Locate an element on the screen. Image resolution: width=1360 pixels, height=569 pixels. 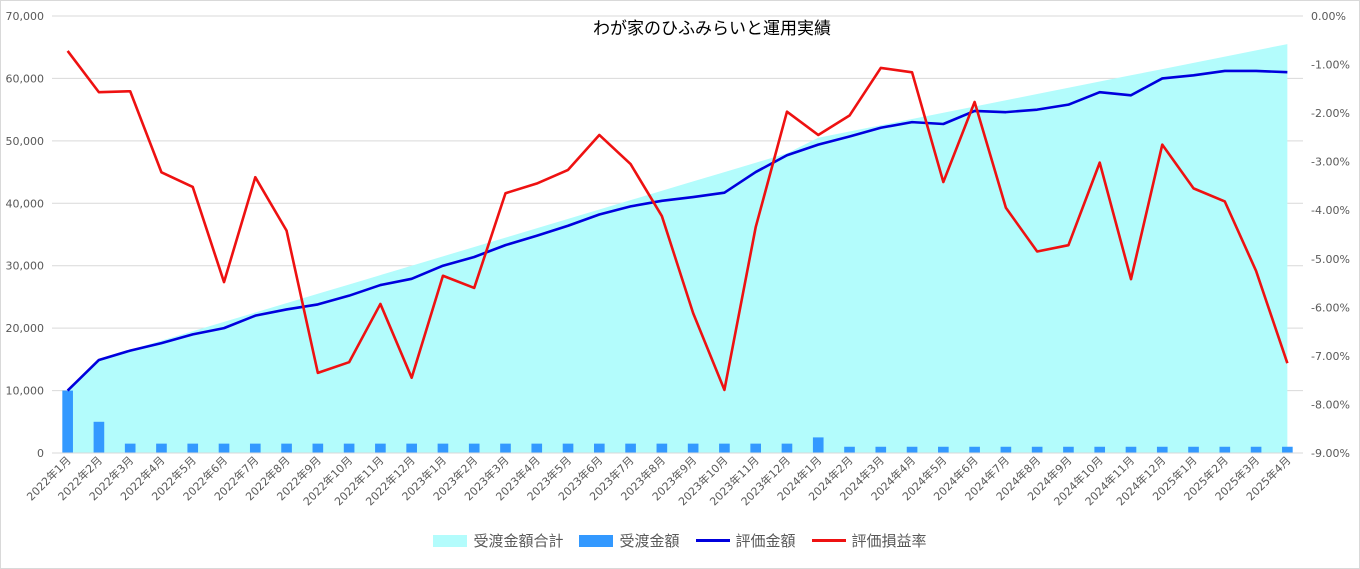
y-left-tick-label: 40,000 is located at coordinates (25, 203).